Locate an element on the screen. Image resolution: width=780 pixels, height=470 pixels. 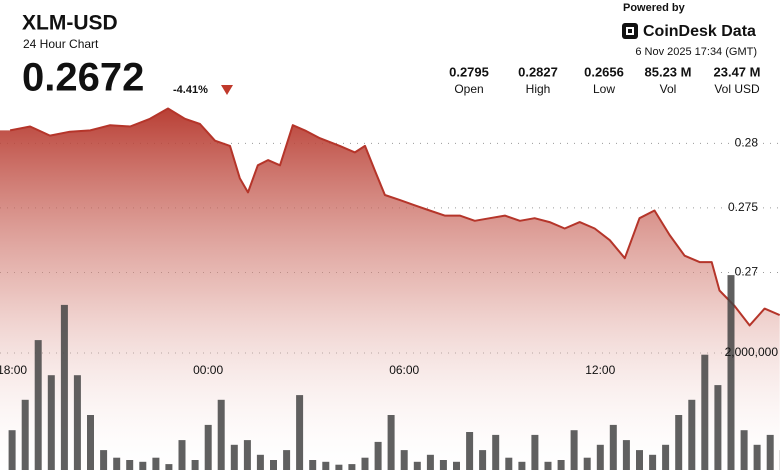
timestamp: 6 Nov 2025 17:34 (GMT) is located at coordinates (696, 52).